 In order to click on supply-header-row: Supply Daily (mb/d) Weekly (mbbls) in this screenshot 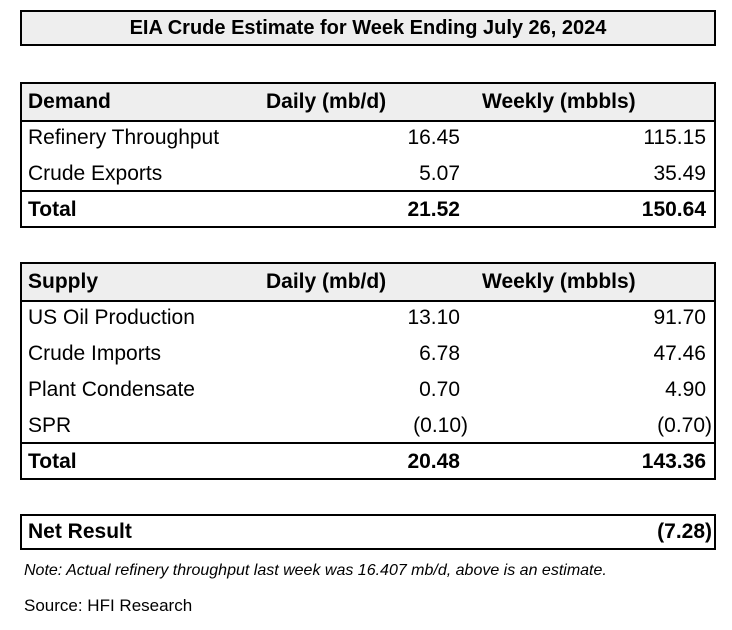, I will do `click(368, 283)`.